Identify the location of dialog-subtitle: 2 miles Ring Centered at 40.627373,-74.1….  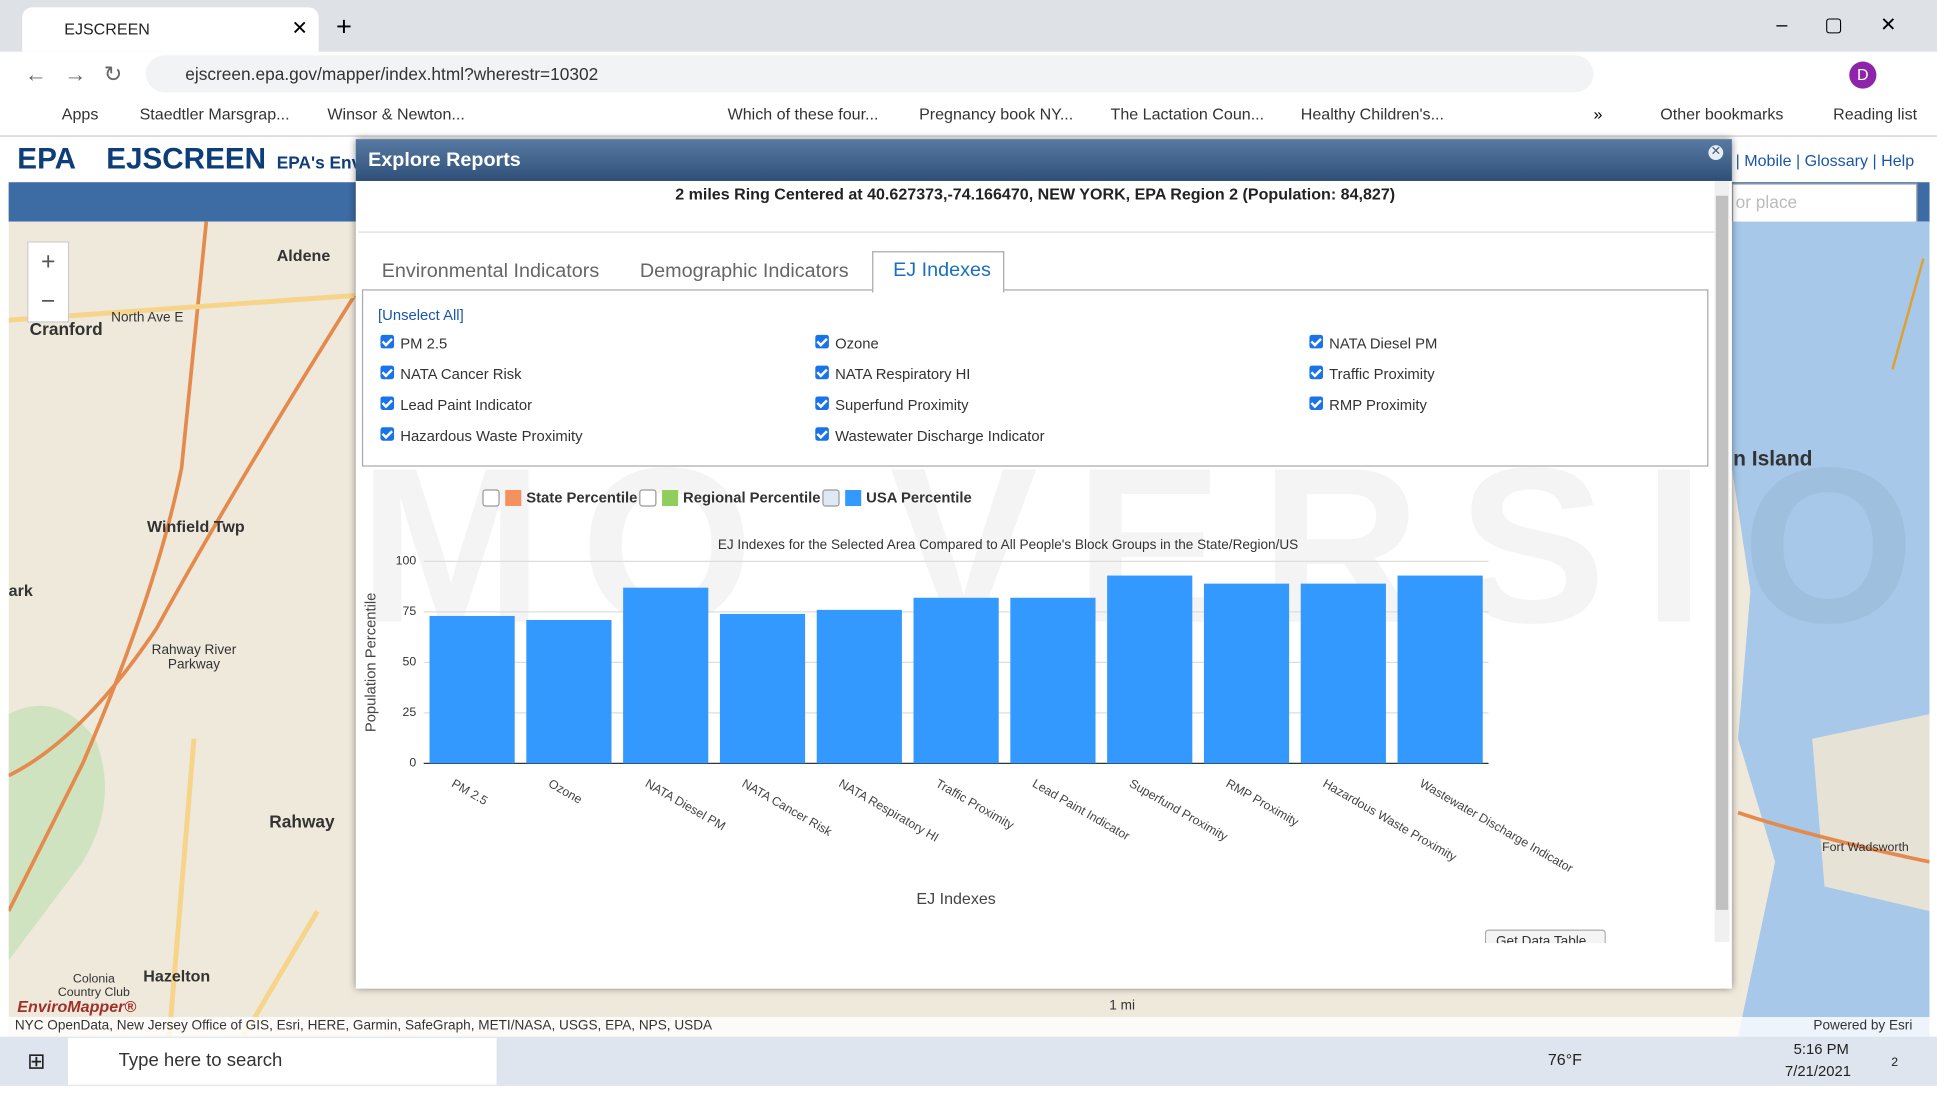
(1035, 194).